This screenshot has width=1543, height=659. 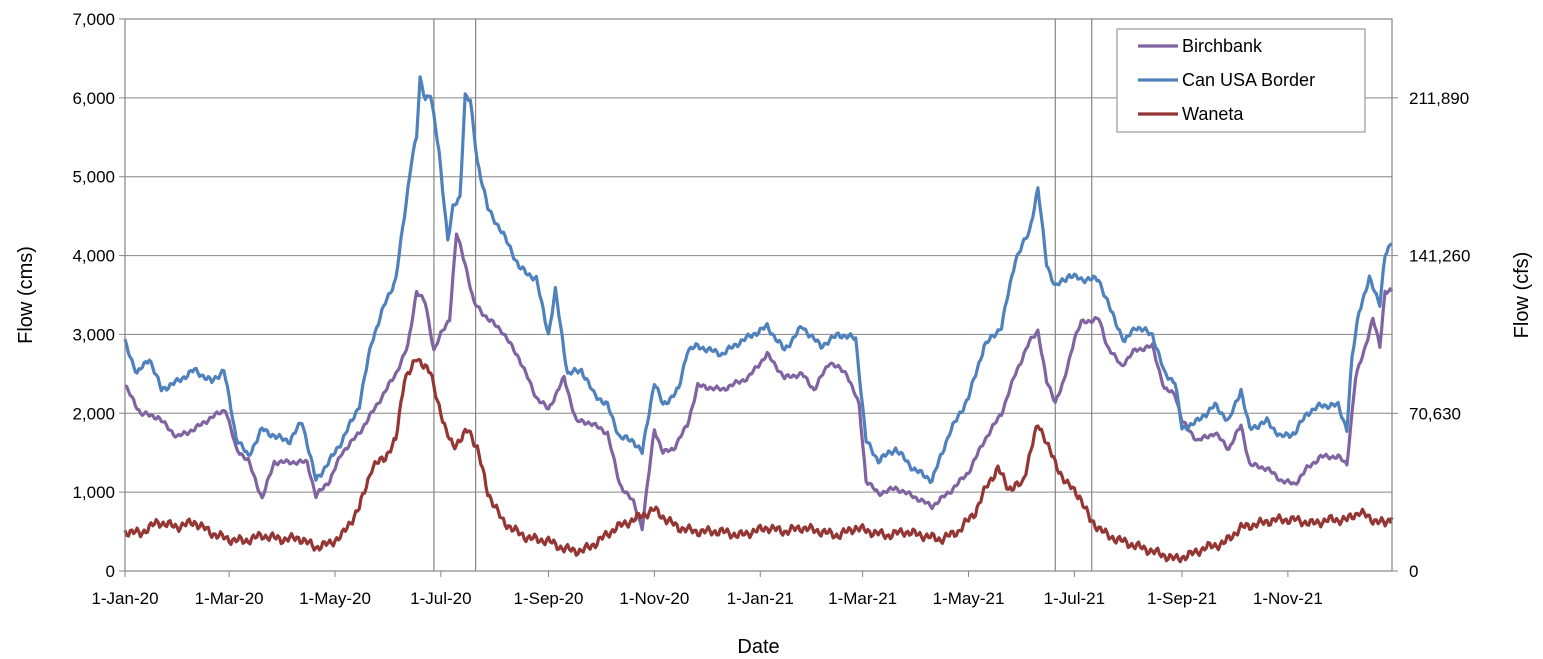 What do you see at coordinates (758, 647) in the screenshot?
I see `x-axis-title: Date` at bounding box center [758, 647].